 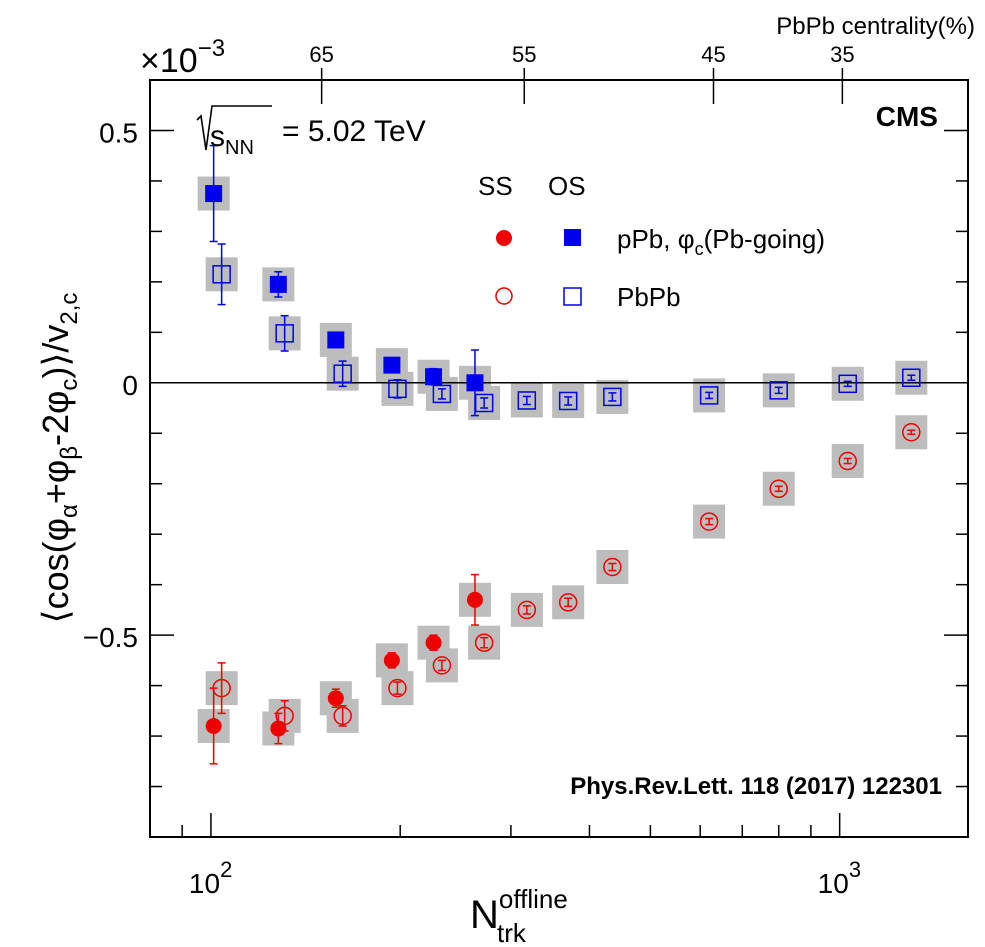 What do you see at coordinates (907, 116) in the screenshot?
I see `experiment-label: CMS` at bounding box center [907, 116].